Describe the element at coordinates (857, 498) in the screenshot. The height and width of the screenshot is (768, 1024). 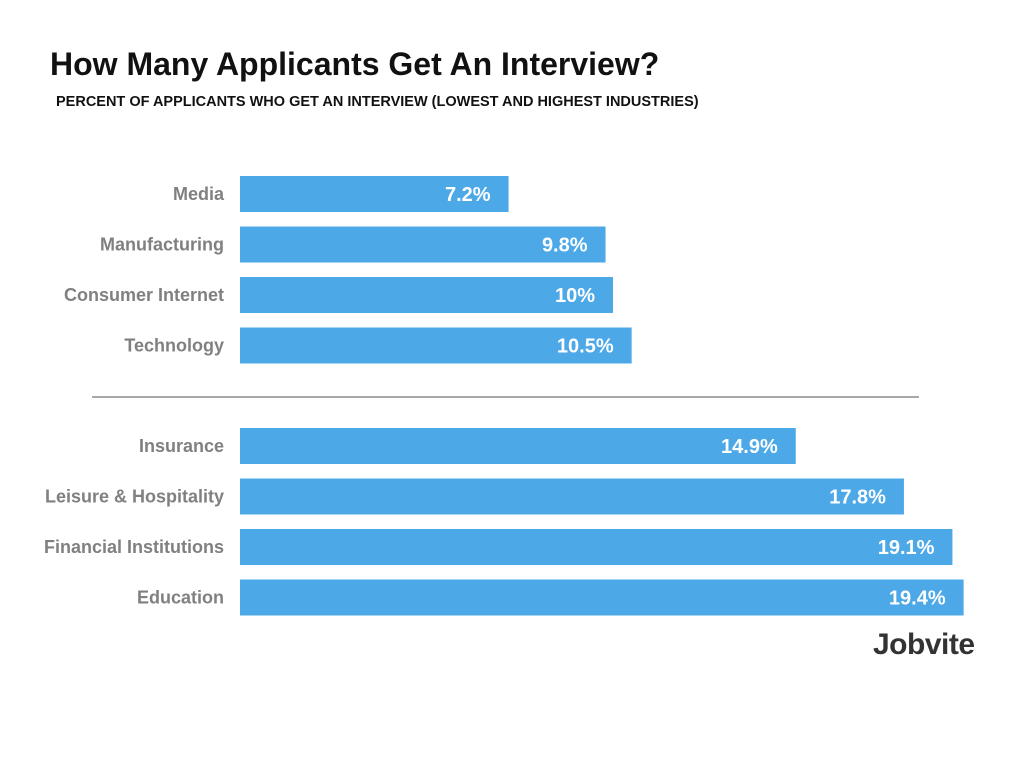
I see `value-label: 17.8%` at that location.